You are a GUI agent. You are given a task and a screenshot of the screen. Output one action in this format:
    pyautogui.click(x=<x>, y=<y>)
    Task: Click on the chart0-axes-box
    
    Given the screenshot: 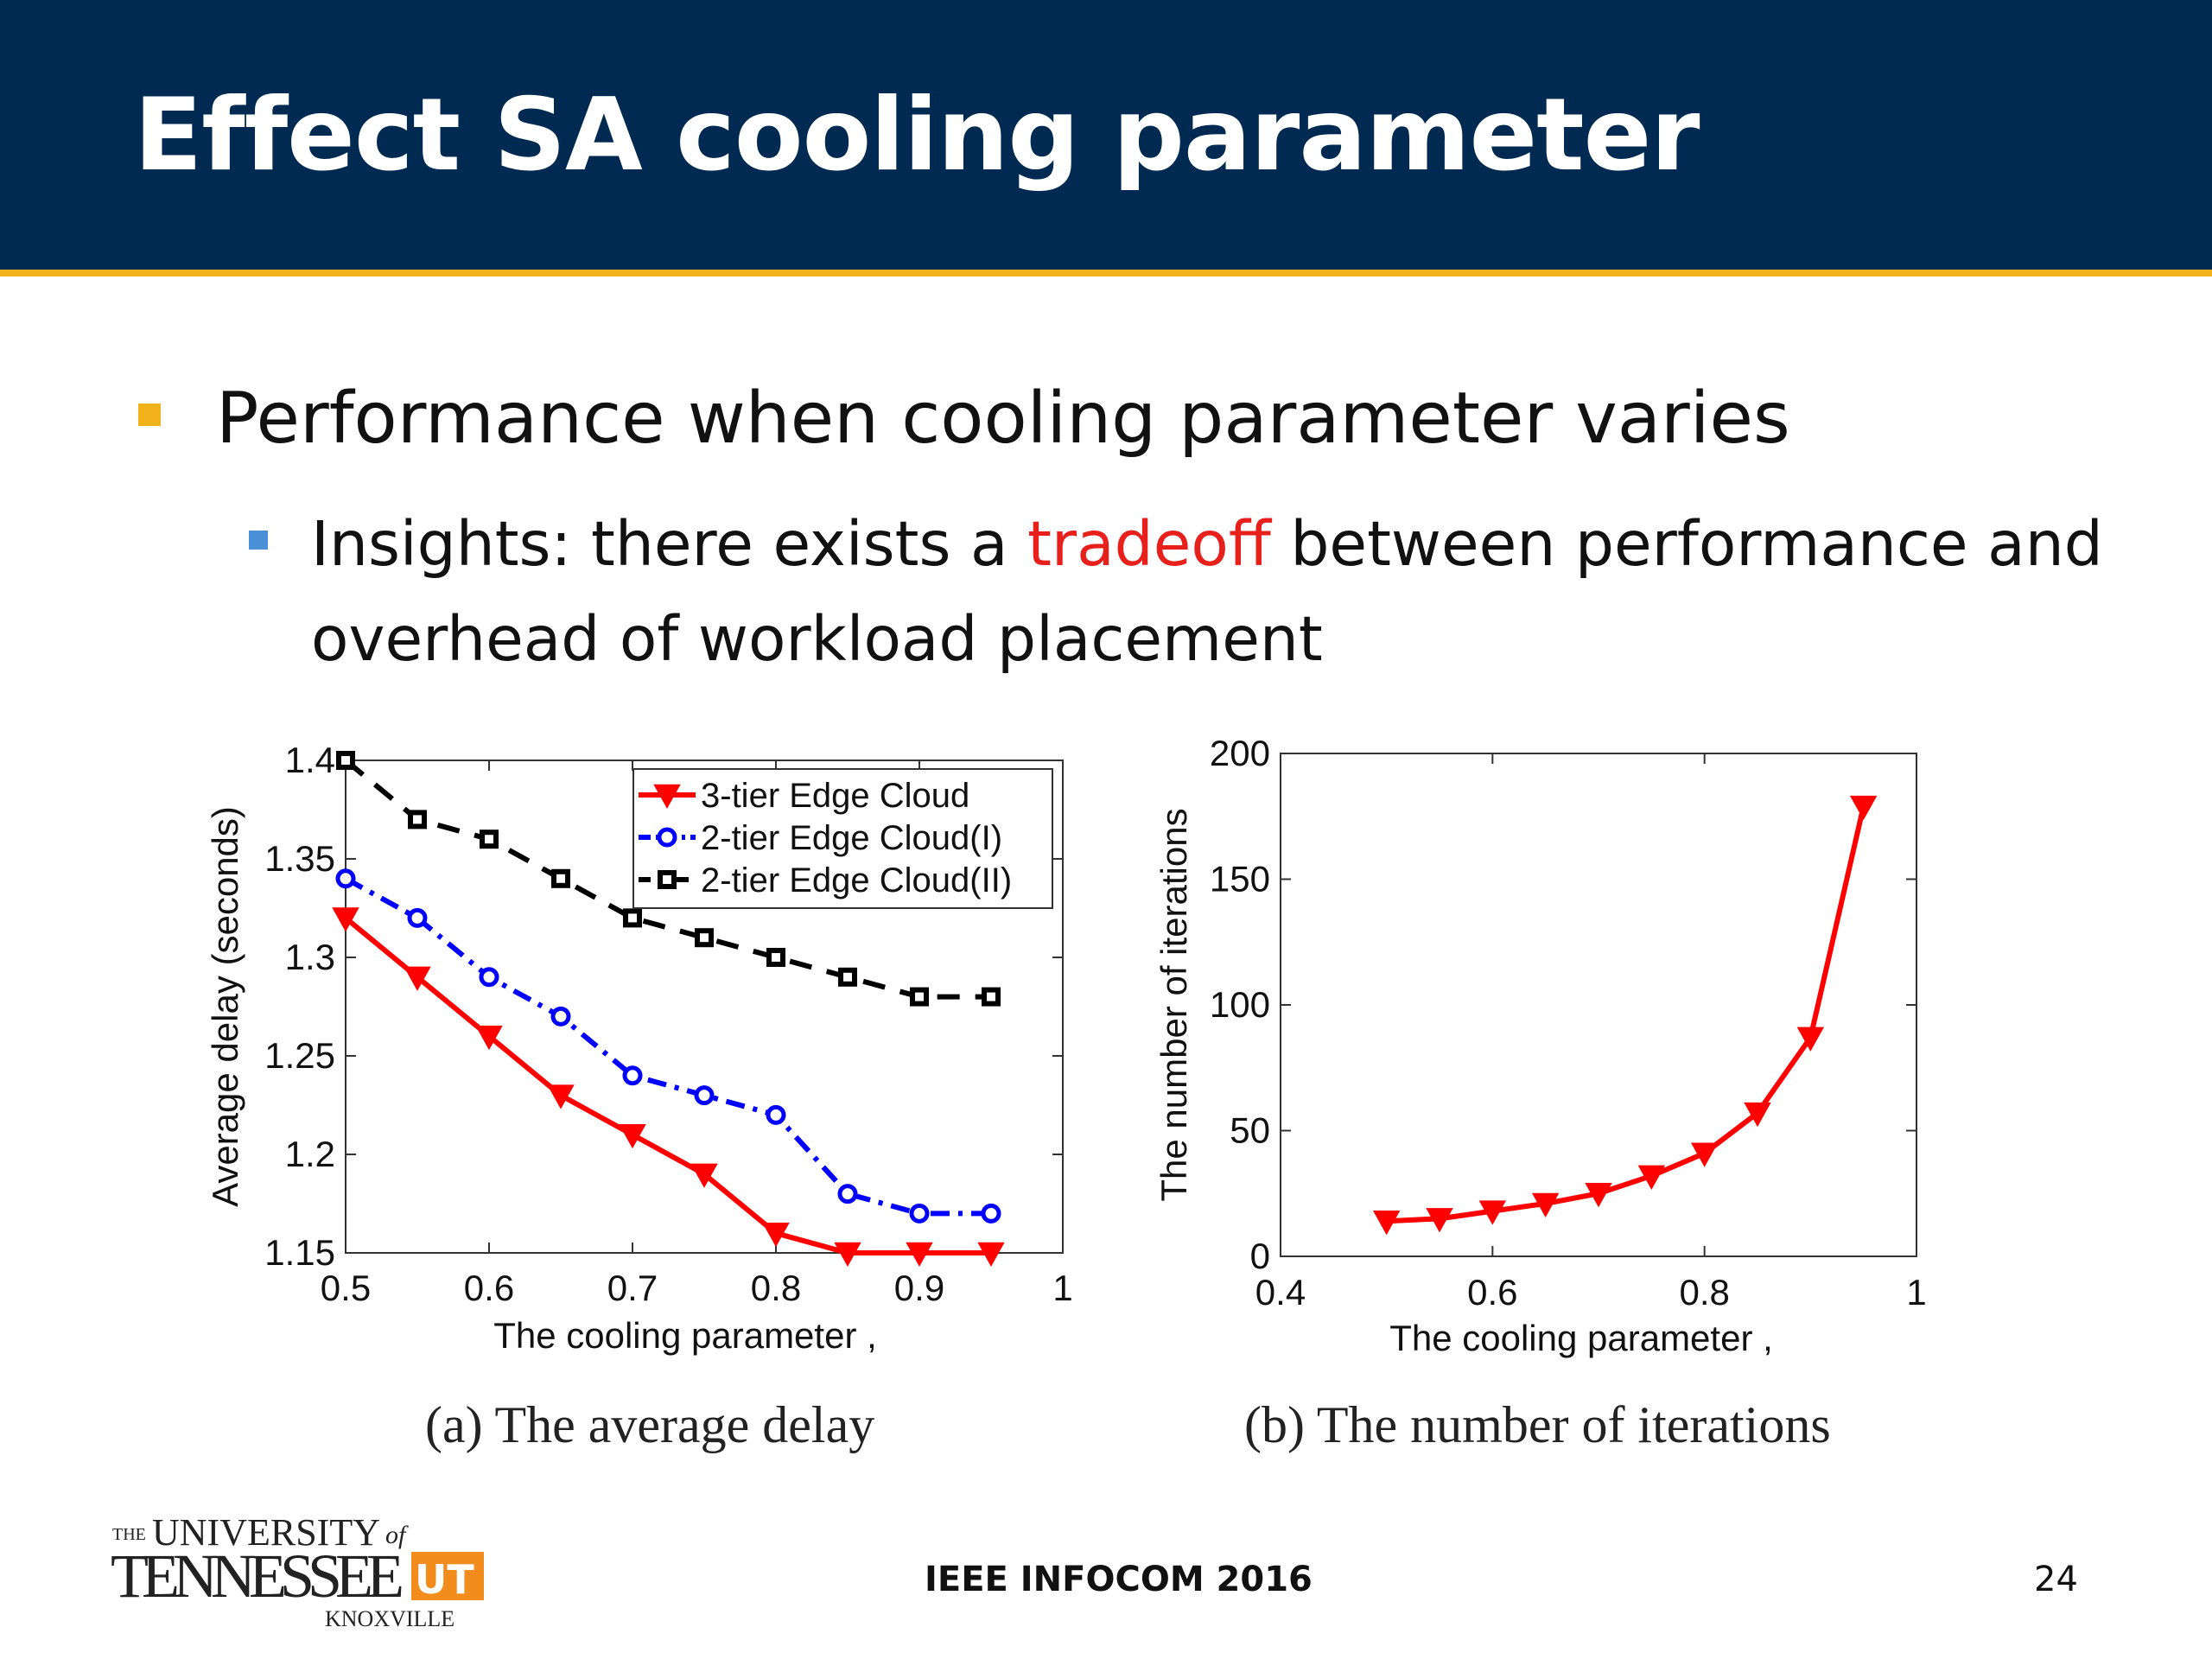 What is the action you would take?
    pyautogui.click(x=704, y=1007)
    